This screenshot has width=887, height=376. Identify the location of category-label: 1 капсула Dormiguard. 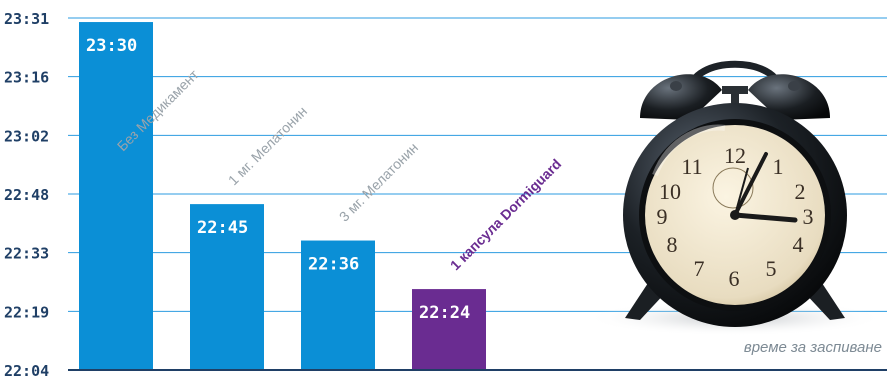
(506, 215).